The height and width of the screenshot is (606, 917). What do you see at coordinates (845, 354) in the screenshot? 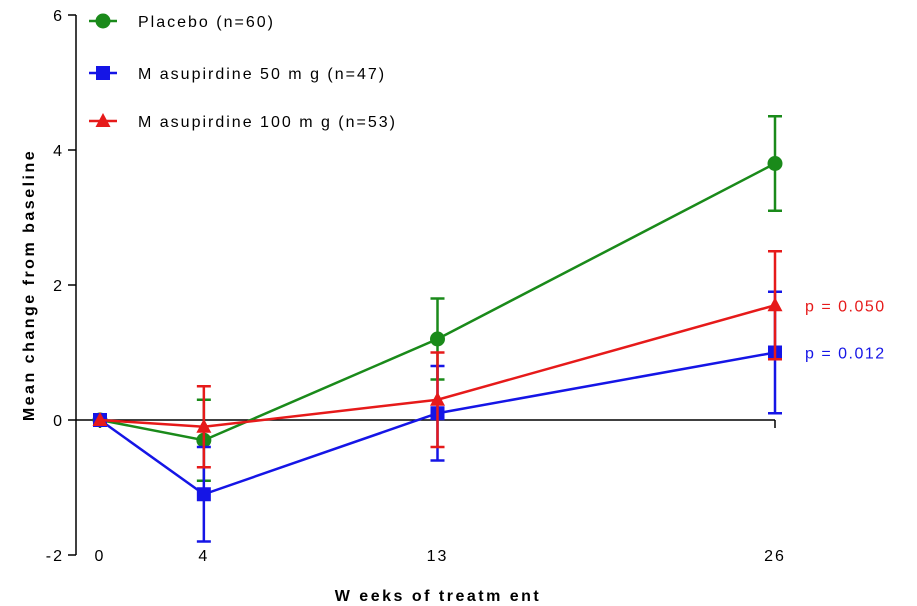
I see `p-value-label: p = 0.012` at bounding box center [845, 354].